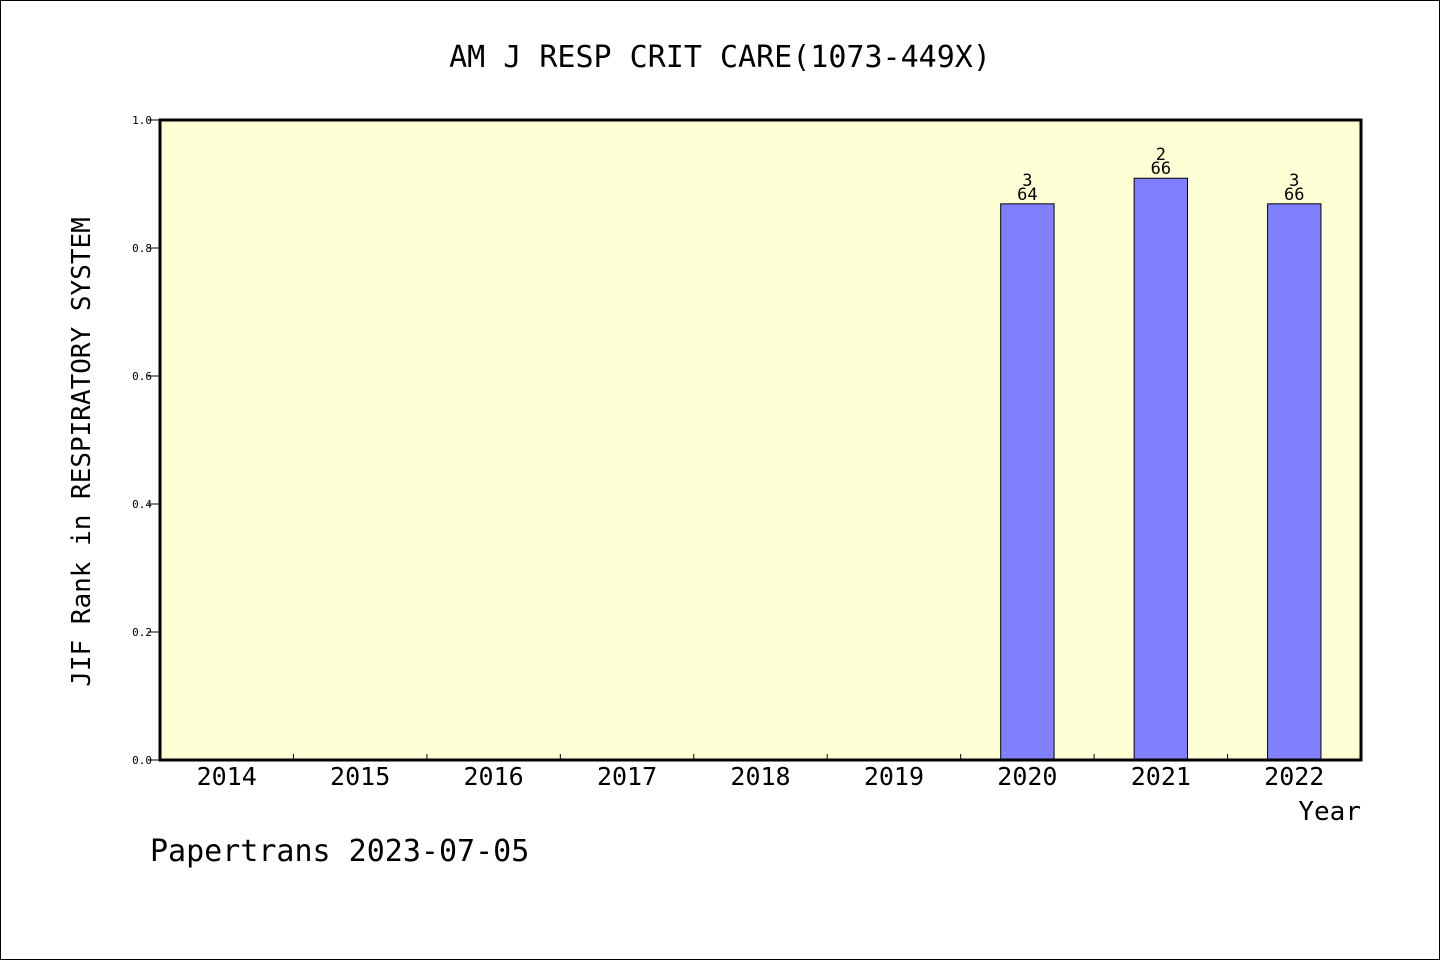  What do you see at coordinates (1294, 776) in the screenshot?
I see `x-tick-label-2022: 2022` at bounding box center [1294, 776].